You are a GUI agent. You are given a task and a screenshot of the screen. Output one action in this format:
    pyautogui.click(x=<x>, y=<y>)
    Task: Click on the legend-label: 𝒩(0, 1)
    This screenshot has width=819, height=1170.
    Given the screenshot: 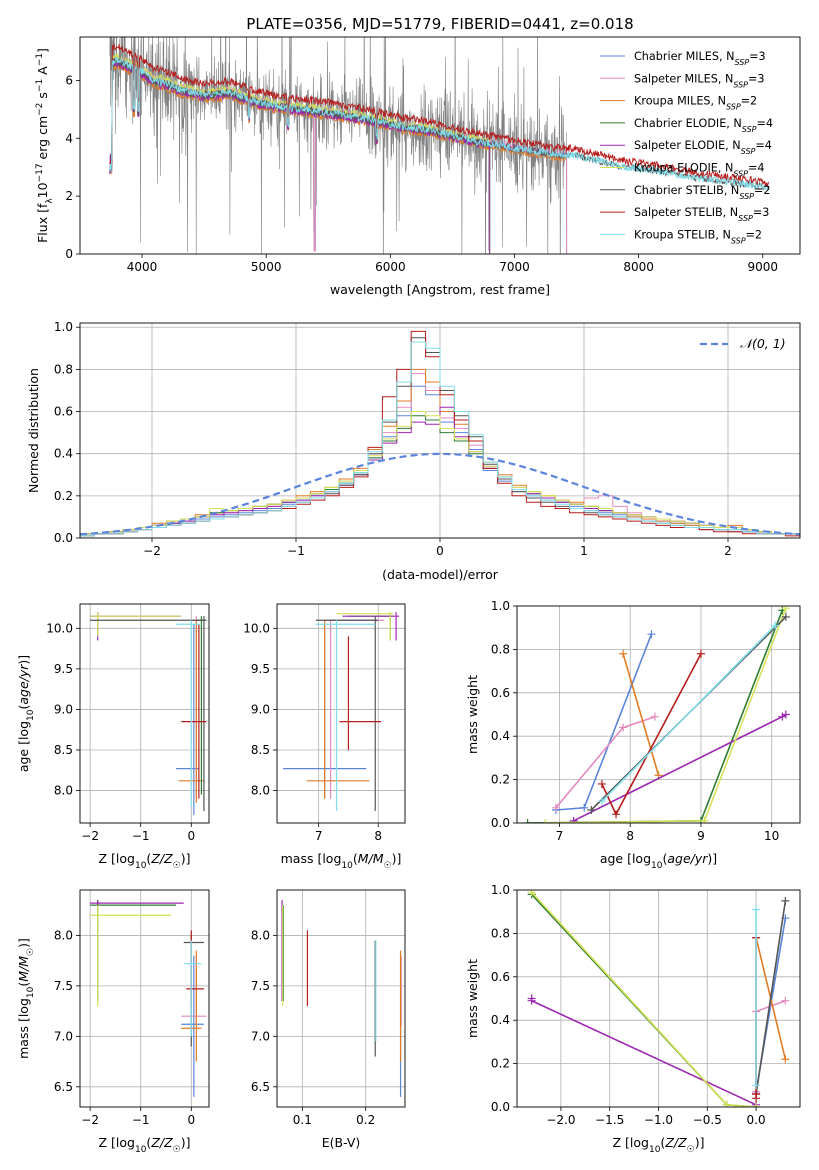 What is the action you would take?
    pyautogui.click(x=763, y=343)
    